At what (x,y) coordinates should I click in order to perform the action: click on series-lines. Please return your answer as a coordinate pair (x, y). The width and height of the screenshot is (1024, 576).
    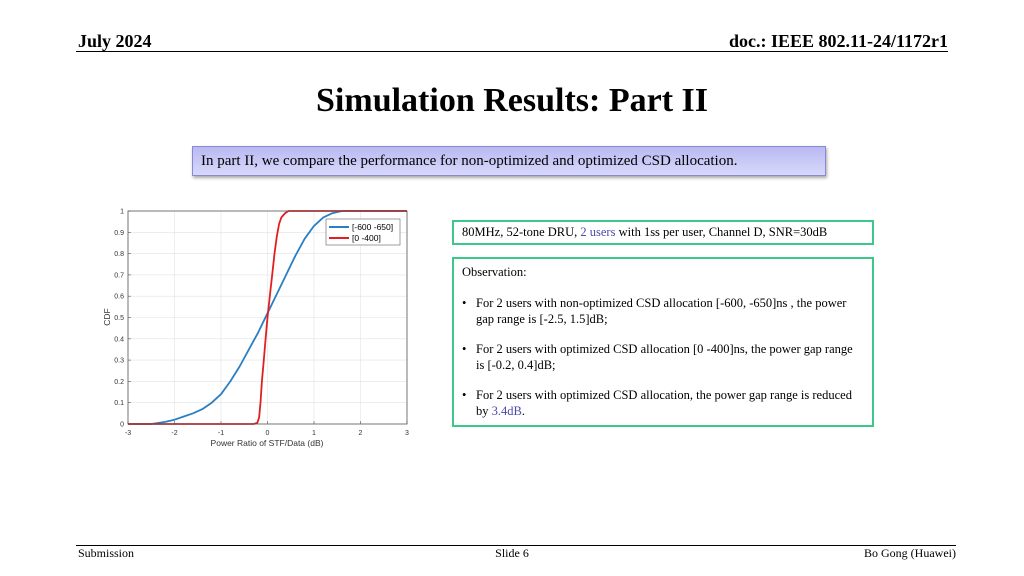
    Looking at the image, I should click on (267, 317).